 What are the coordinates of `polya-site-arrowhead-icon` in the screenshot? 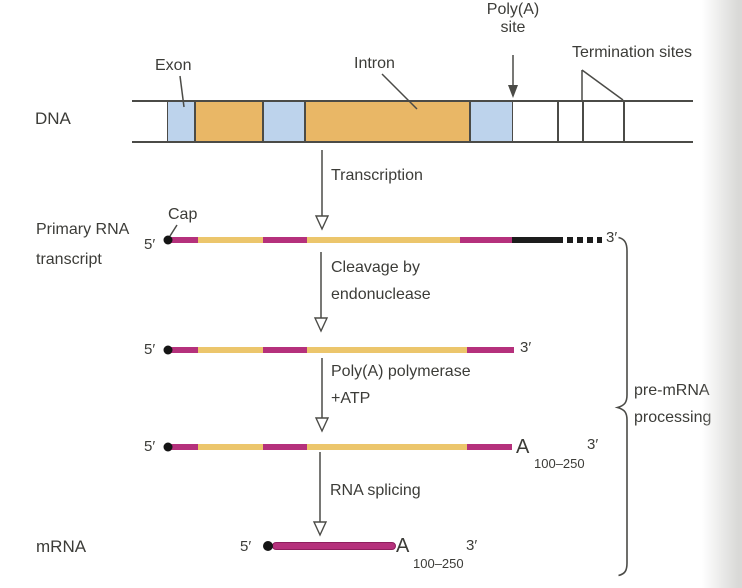 It's located at (513, 91).